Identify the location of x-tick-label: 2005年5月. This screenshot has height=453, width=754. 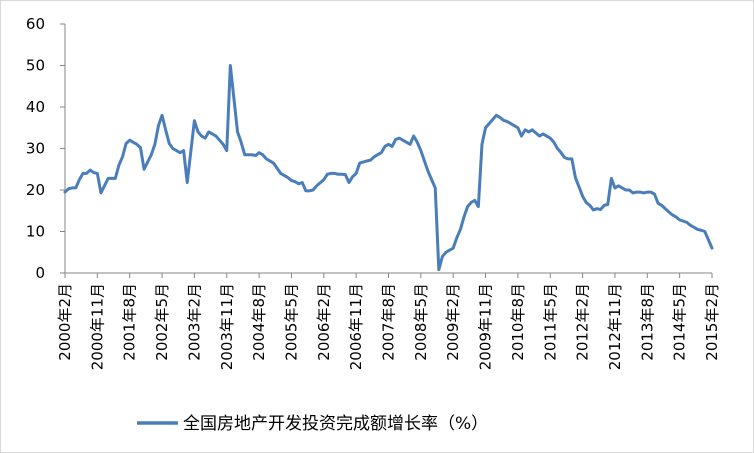
(291, 322).